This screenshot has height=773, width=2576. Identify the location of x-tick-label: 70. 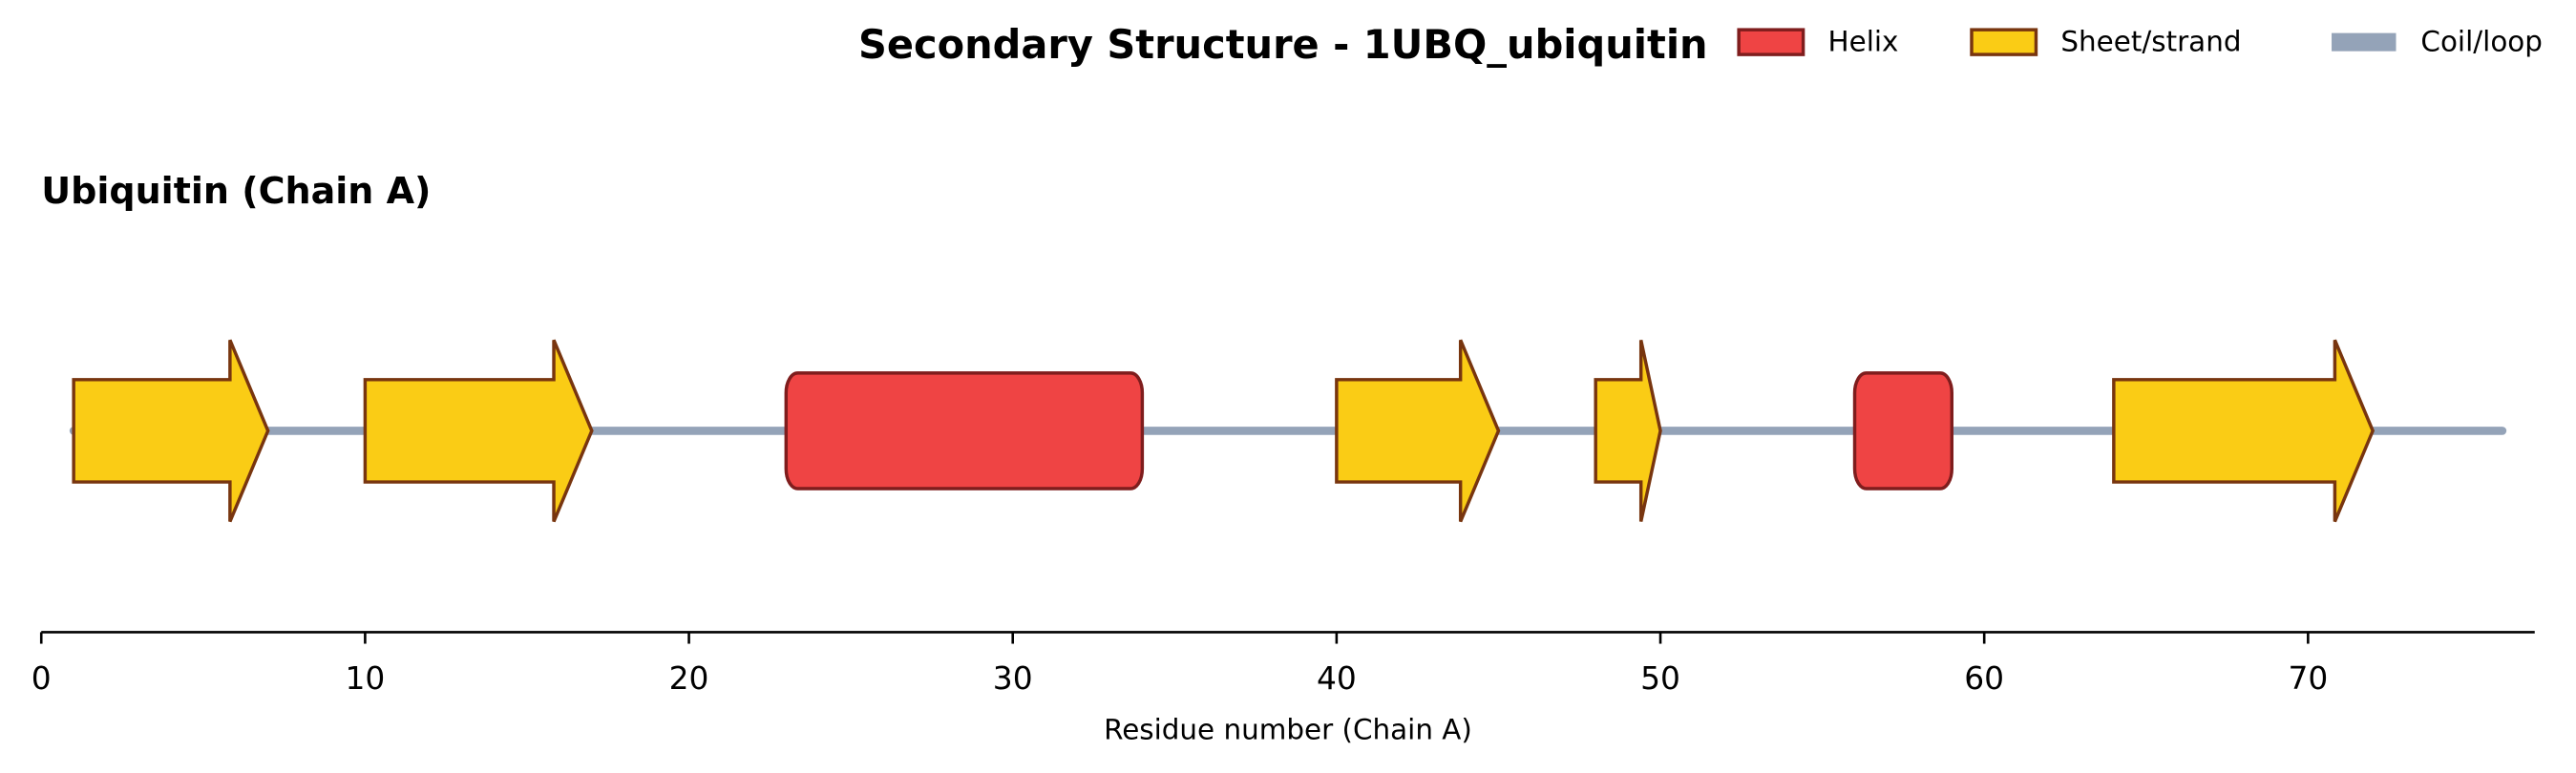
(2308, 678).